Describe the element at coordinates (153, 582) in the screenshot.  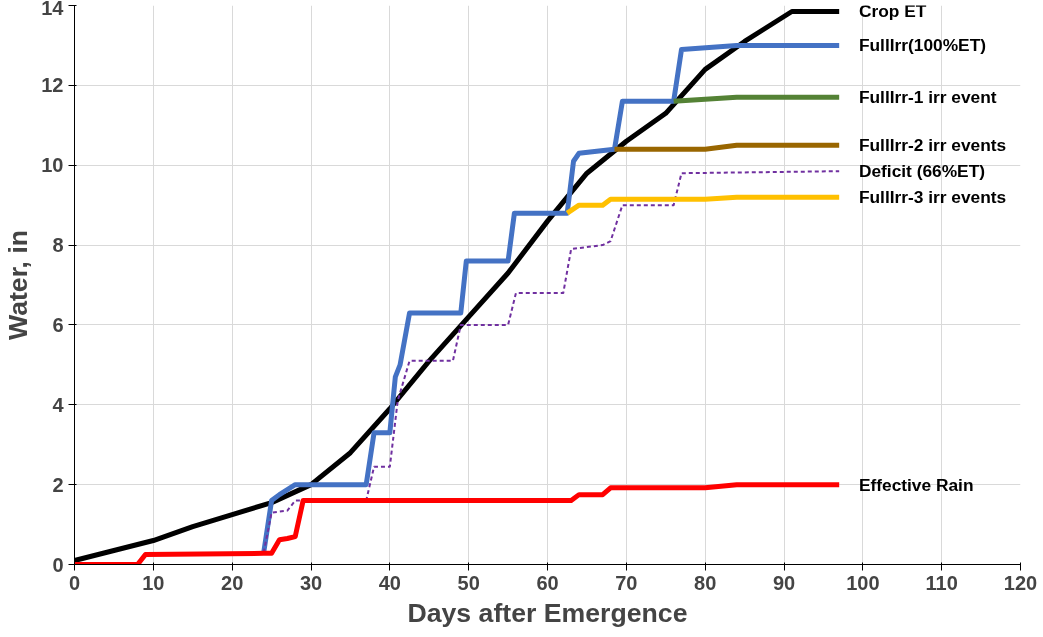
I see `x-tick-label: 10` at that location.